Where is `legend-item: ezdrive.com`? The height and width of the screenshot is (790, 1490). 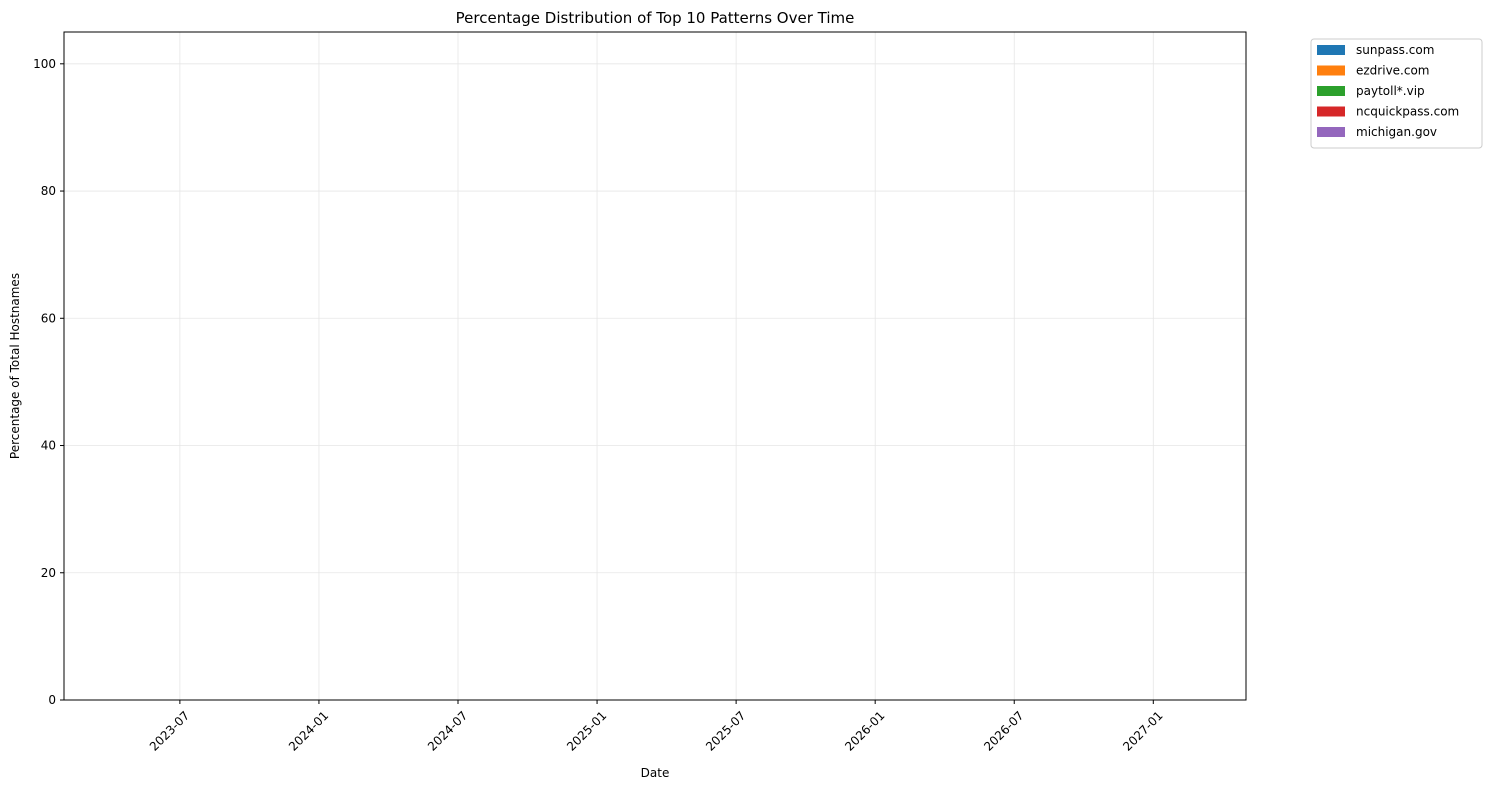 legend-item: ezdrive.com is located at coordinates (1373, 71).